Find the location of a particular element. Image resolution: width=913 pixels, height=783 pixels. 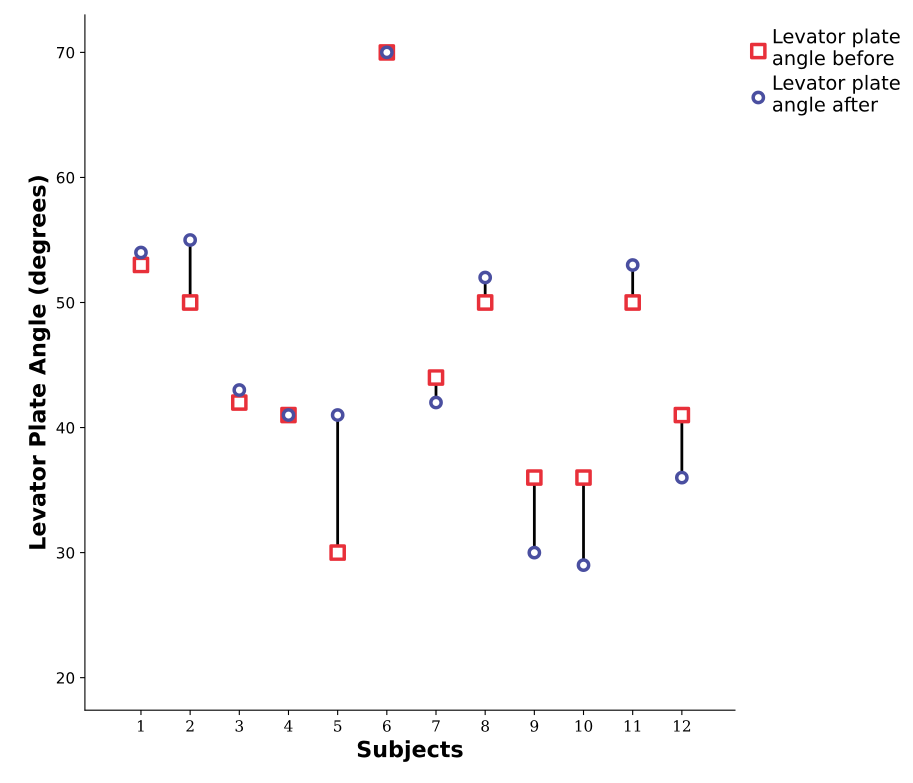

x-tick-label: 3 is located at coordinates (240, 726).